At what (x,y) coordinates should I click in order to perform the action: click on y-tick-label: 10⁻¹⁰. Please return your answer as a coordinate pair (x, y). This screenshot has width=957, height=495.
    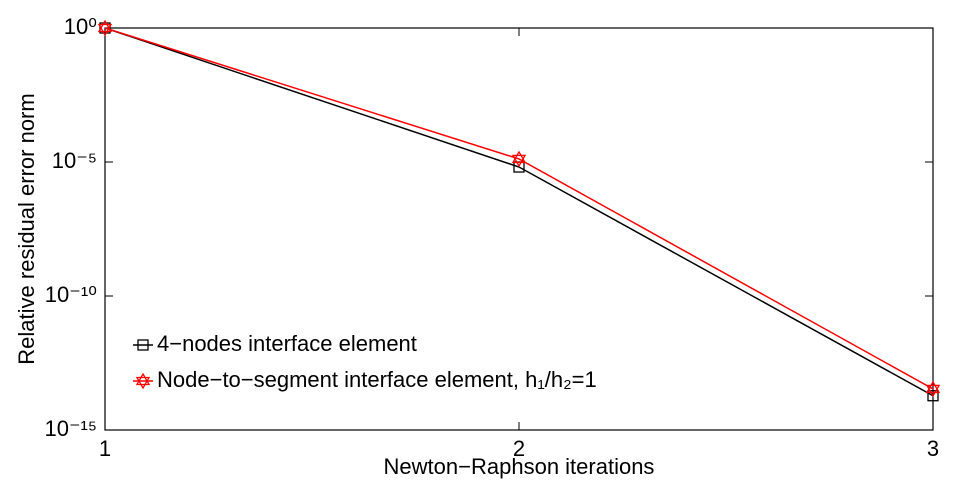
    Looking at the image, I should click on (71, 294).